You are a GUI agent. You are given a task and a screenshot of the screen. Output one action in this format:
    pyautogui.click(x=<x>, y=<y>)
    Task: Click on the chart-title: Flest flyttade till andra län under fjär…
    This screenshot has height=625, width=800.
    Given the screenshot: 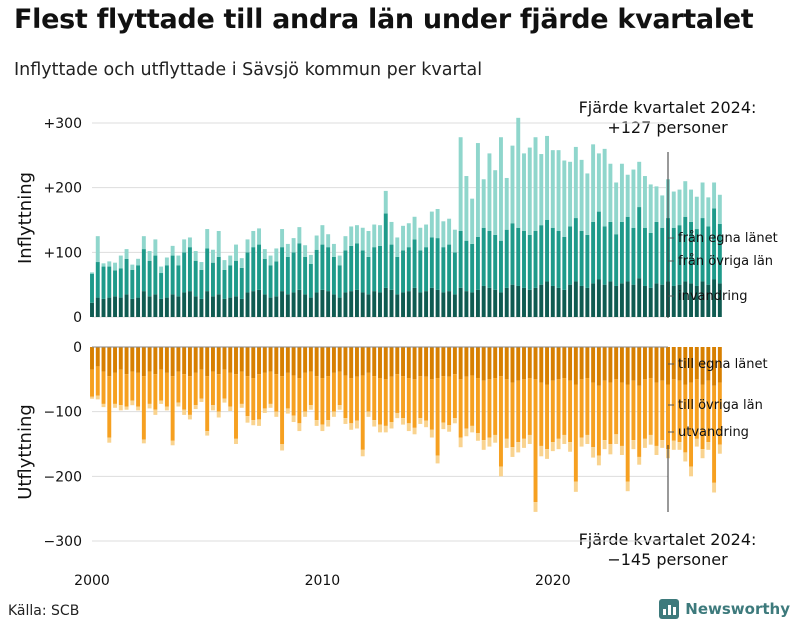 What is the action you would take?
    pyautogui.click(x=384, y=19)
    